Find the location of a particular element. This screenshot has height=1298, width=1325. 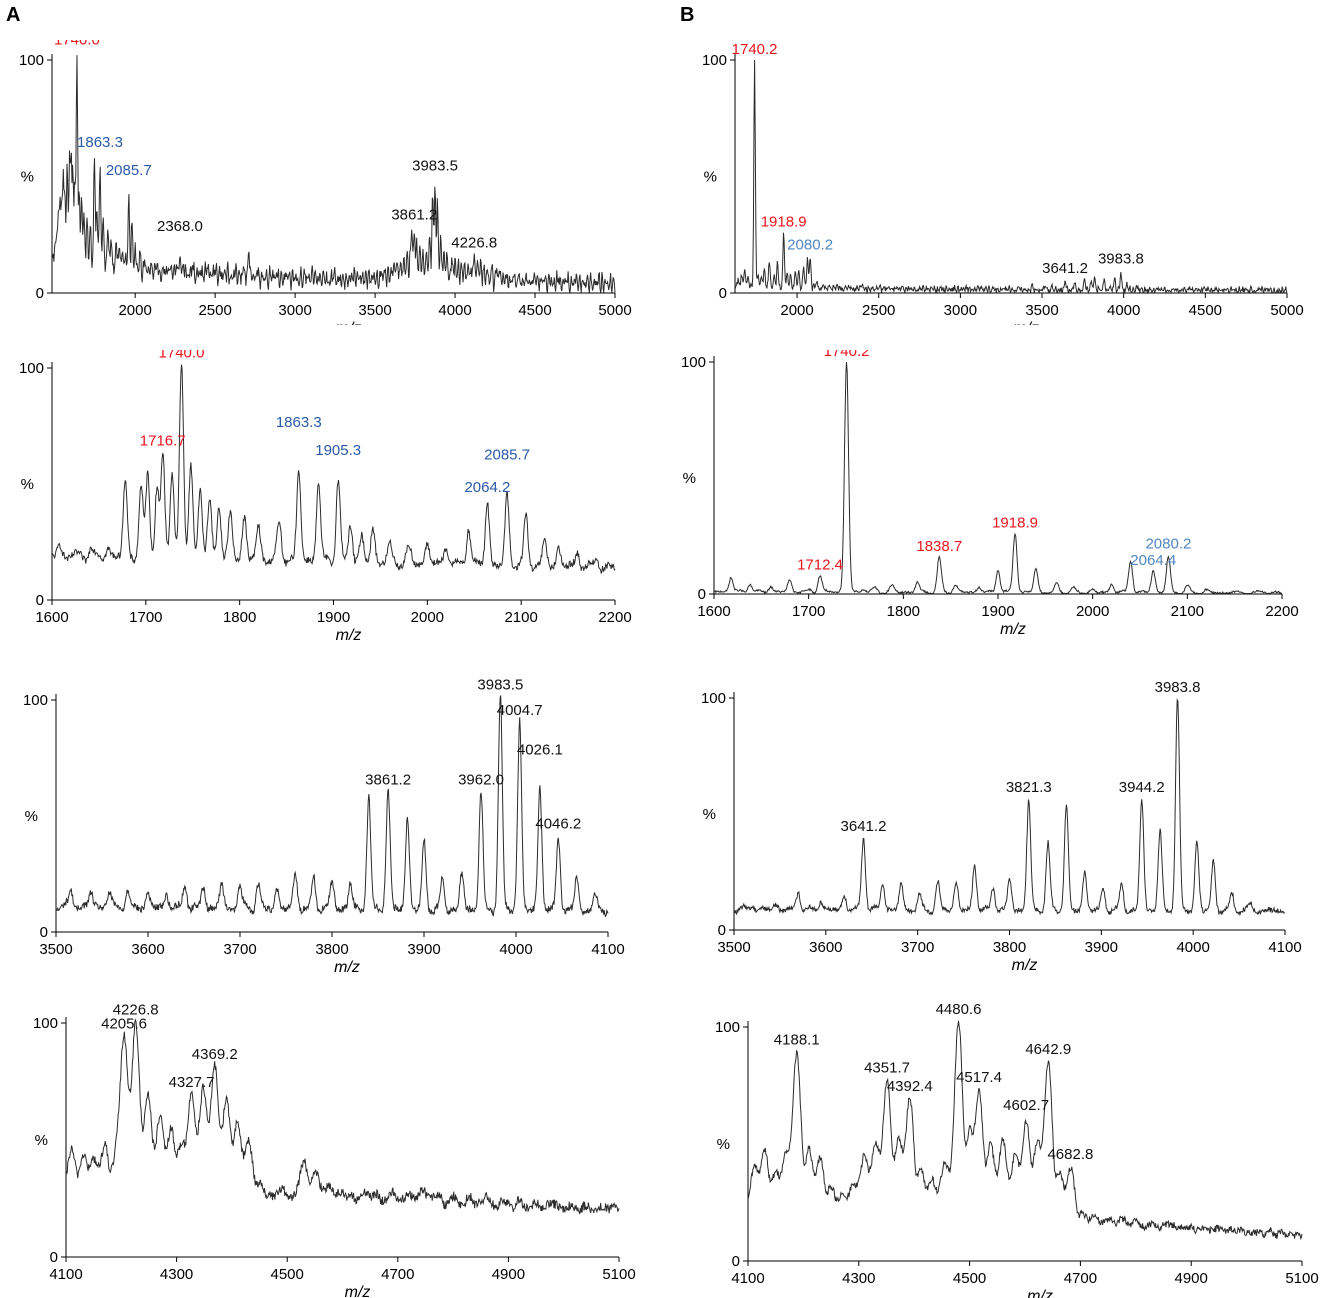

peak-label: 2080.2 is located at coordinates (1168, 544).